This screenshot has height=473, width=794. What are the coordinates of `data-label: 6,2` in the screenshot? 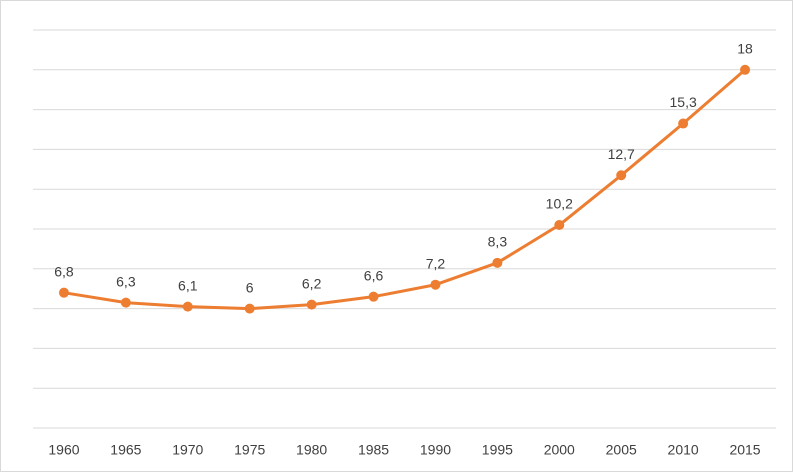 It's located at (312, 283).